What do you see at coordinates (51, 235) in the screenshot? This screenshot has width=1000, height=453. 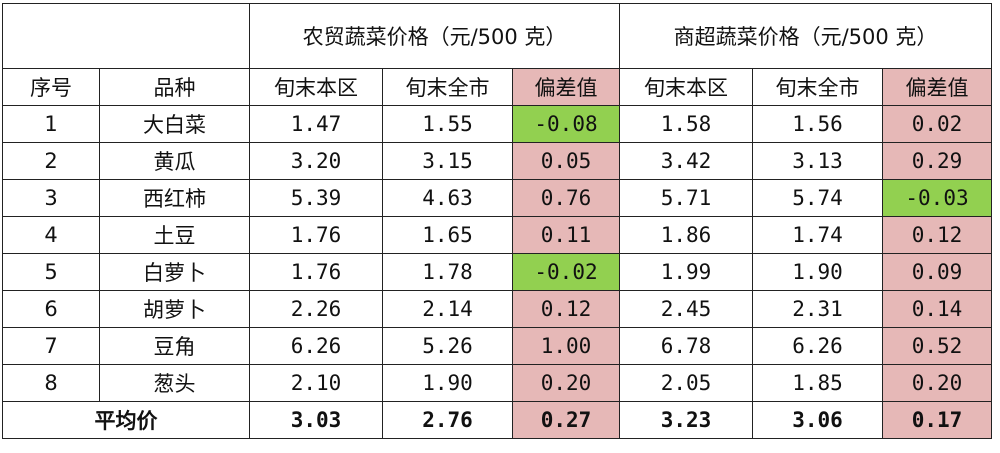 I see `row-number: 4` at bounding box center [51, 235].